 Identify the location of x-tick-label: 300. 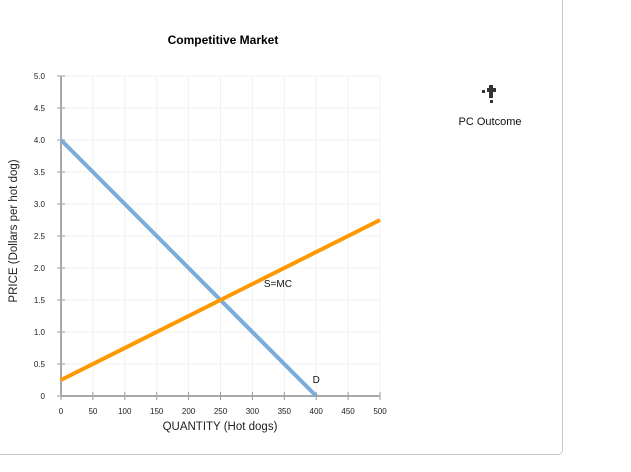
(253, 411).